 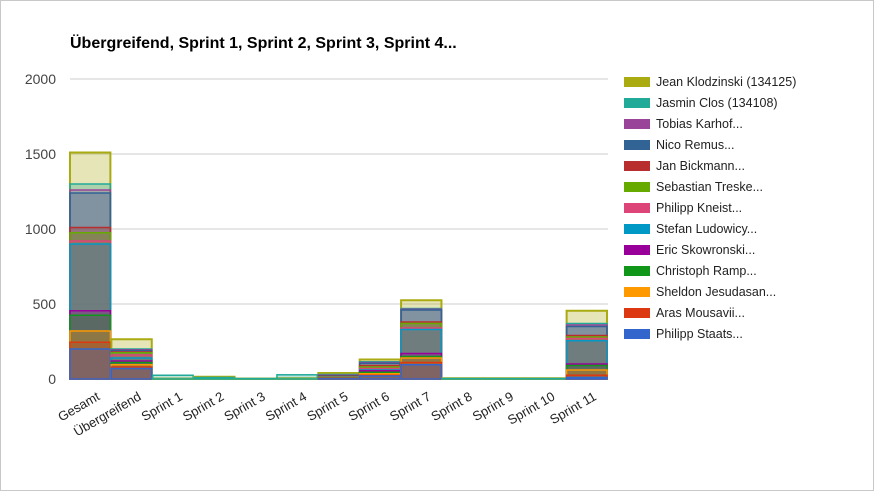 I want to click on x-tick-label: Sprint 5, so click(x=327, y=406).